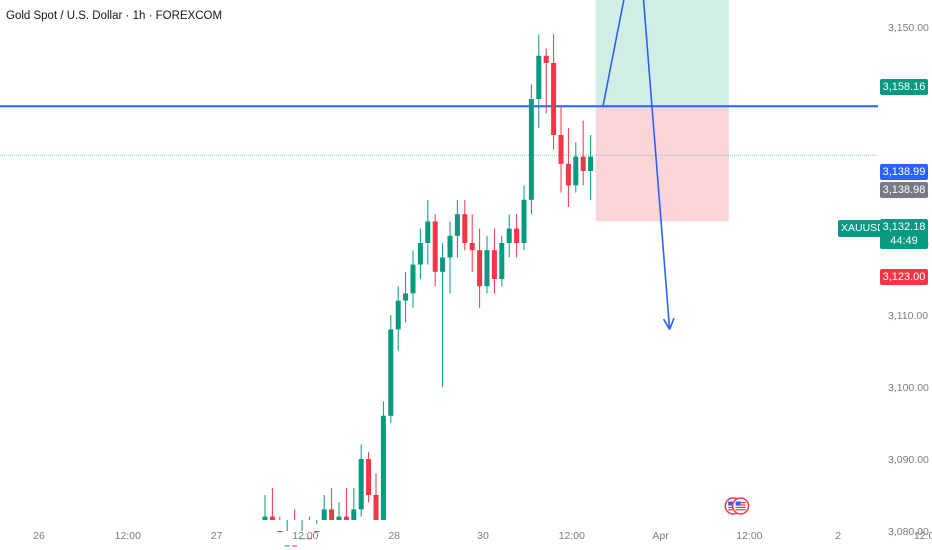 The height and width of the screenshot is (550, 932). Describe the element at coordinates (613, 53) in the screenshot. I see `arrow-up-projection` at that location.